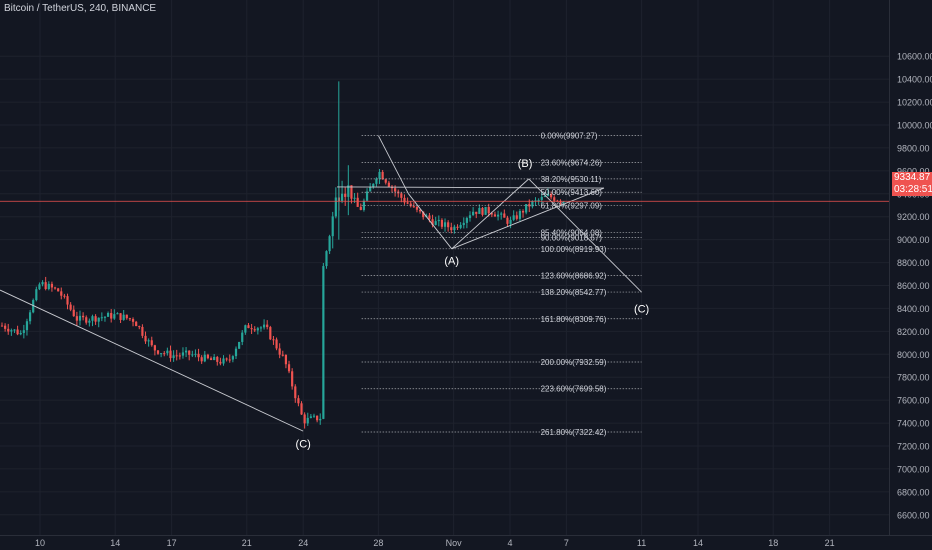 The width and height of the screenshot is (932, 550). I want to click on fib-level-label: 123.60%(8686.92), so click(574, 276).